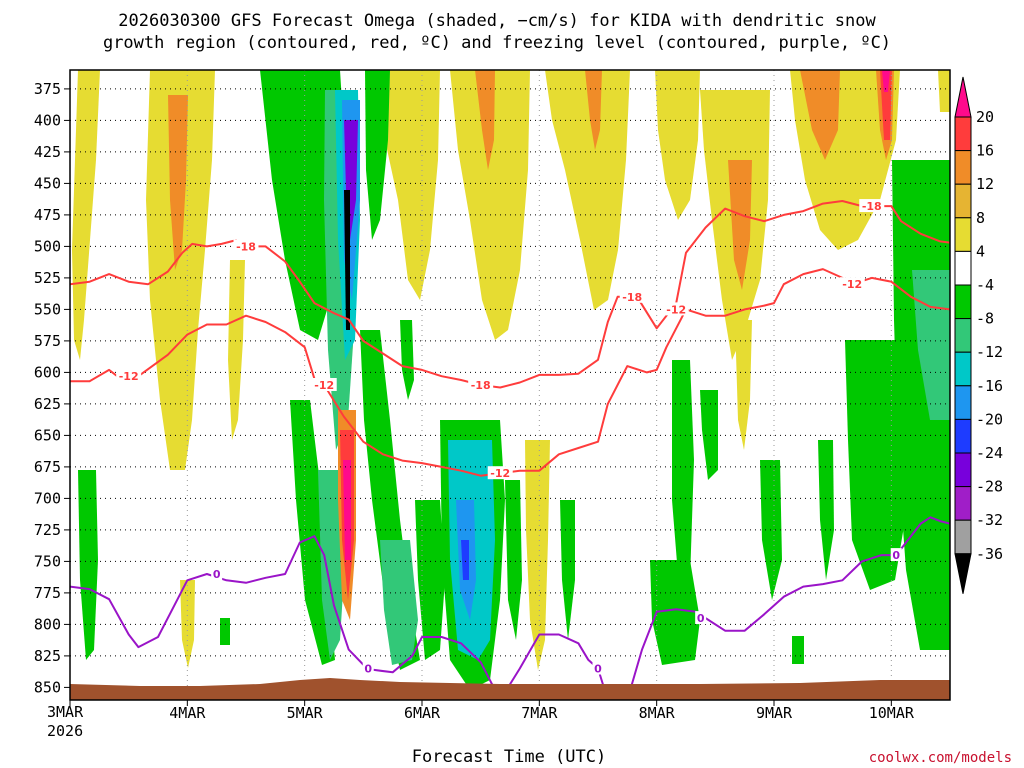 Image resolution: width=1024 pixels, height=768 pixels. Describe the element at coordinates (989, 487) in the screenshot. I see `colorbar-label: -28` at that location.